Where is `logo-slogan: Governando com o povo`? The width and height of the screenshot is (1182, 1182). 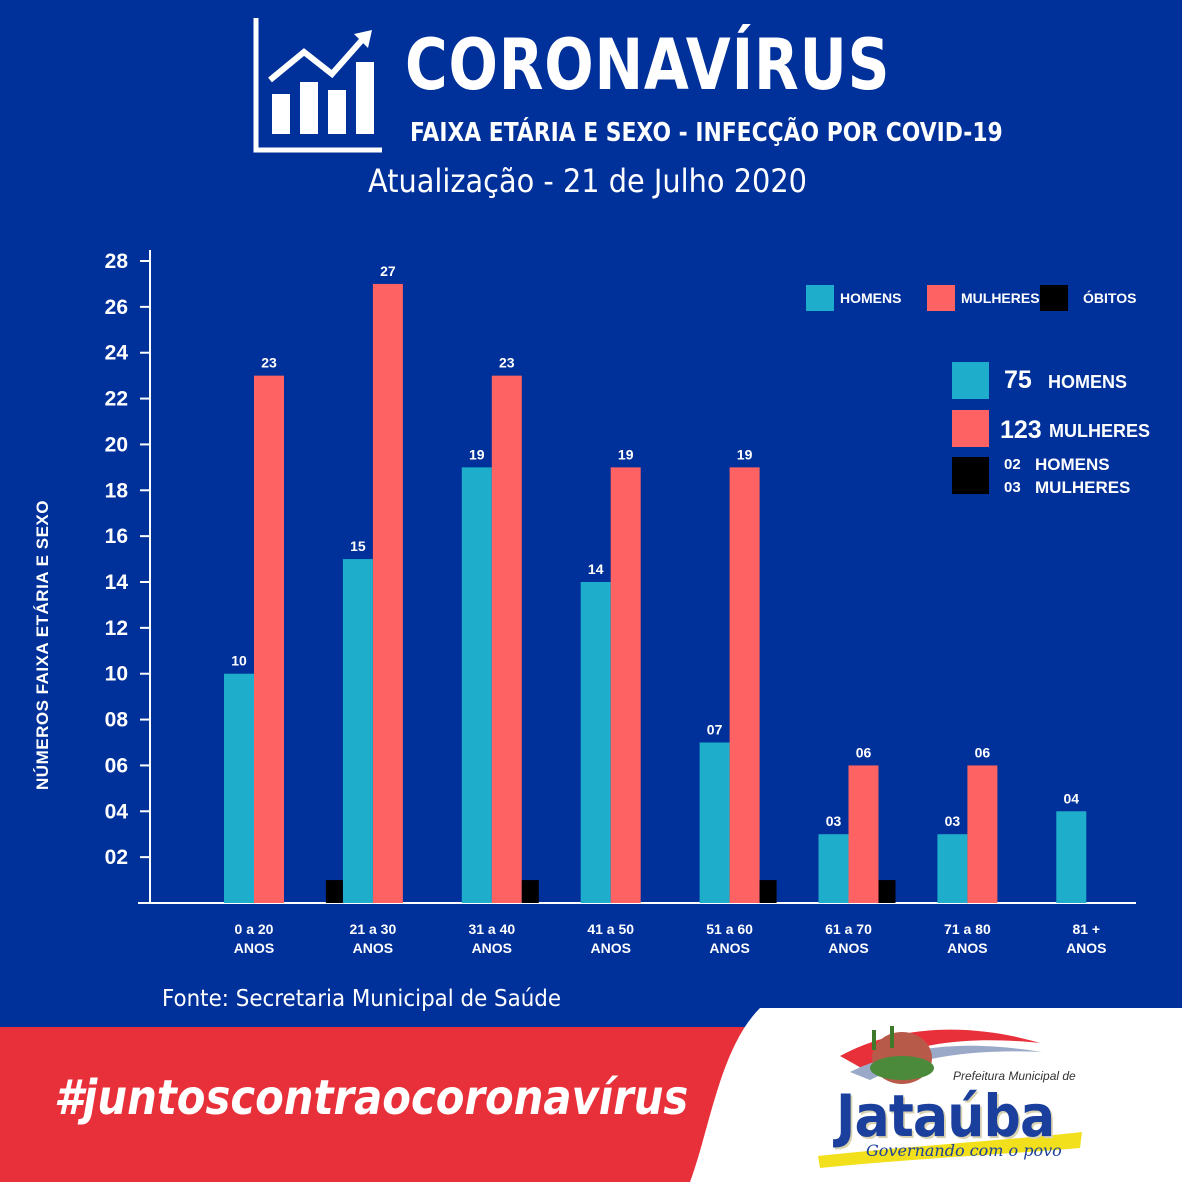
logo-slogan: Governando com o povo is located at coordinates (964, 1150).